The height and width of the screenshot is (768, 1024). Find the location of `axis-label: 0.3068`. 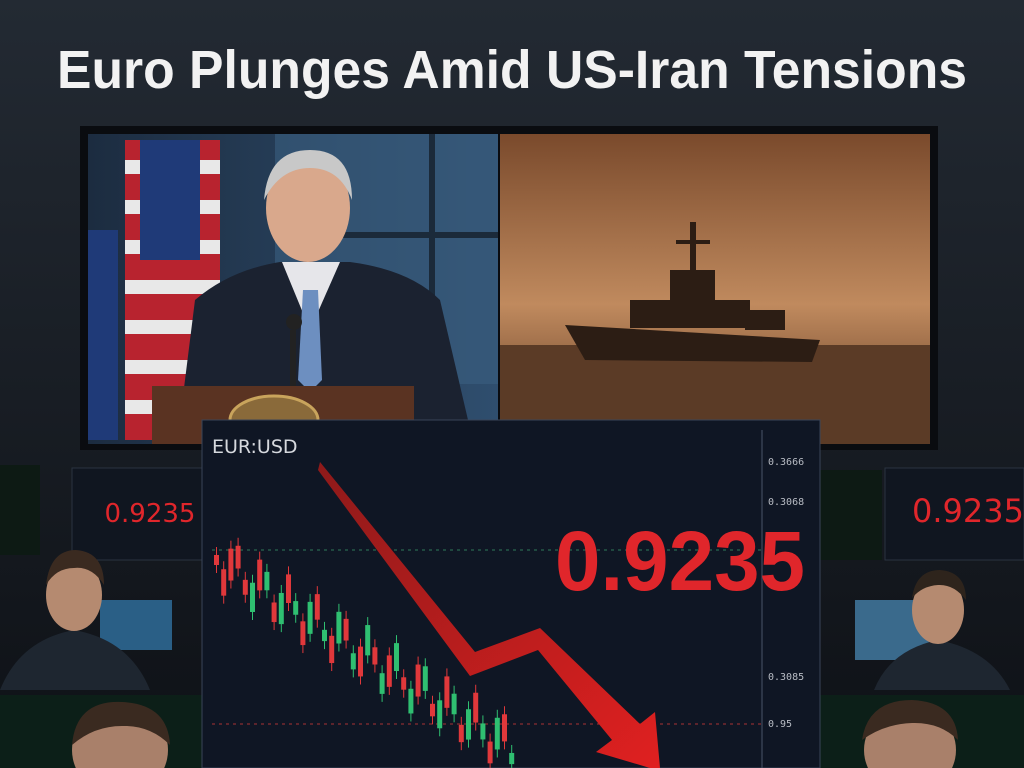

axis-label: 0.3068 is located at coordinates (786, 502).